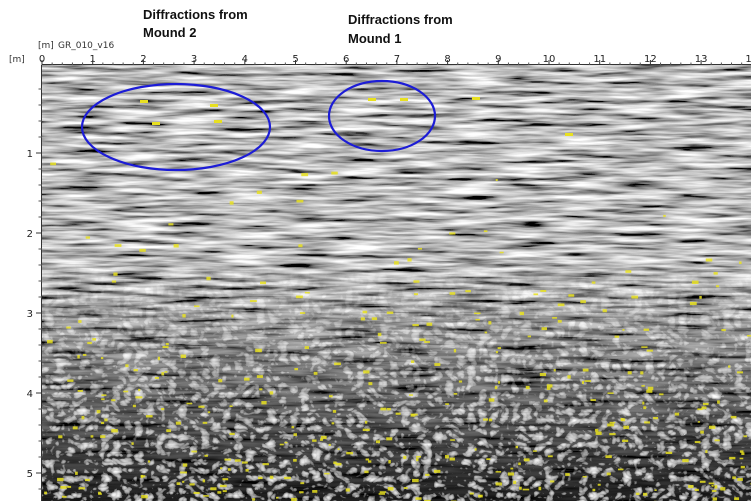 Image resolution: width=751 pixels, height=501 pixels. Describe the element at coordinates (374, 38) in the screenshot. I see `annotation-line: Mound 1` at that location.